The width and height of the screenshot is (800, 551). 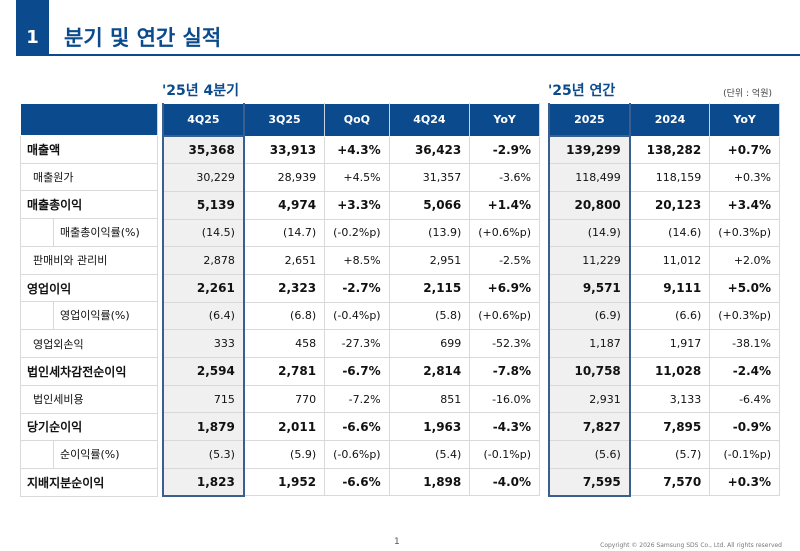 What do you see at coordinates (670, 177) in the screenshot?
I see `table-cell: 118,159` at bounding box center [670, 177].